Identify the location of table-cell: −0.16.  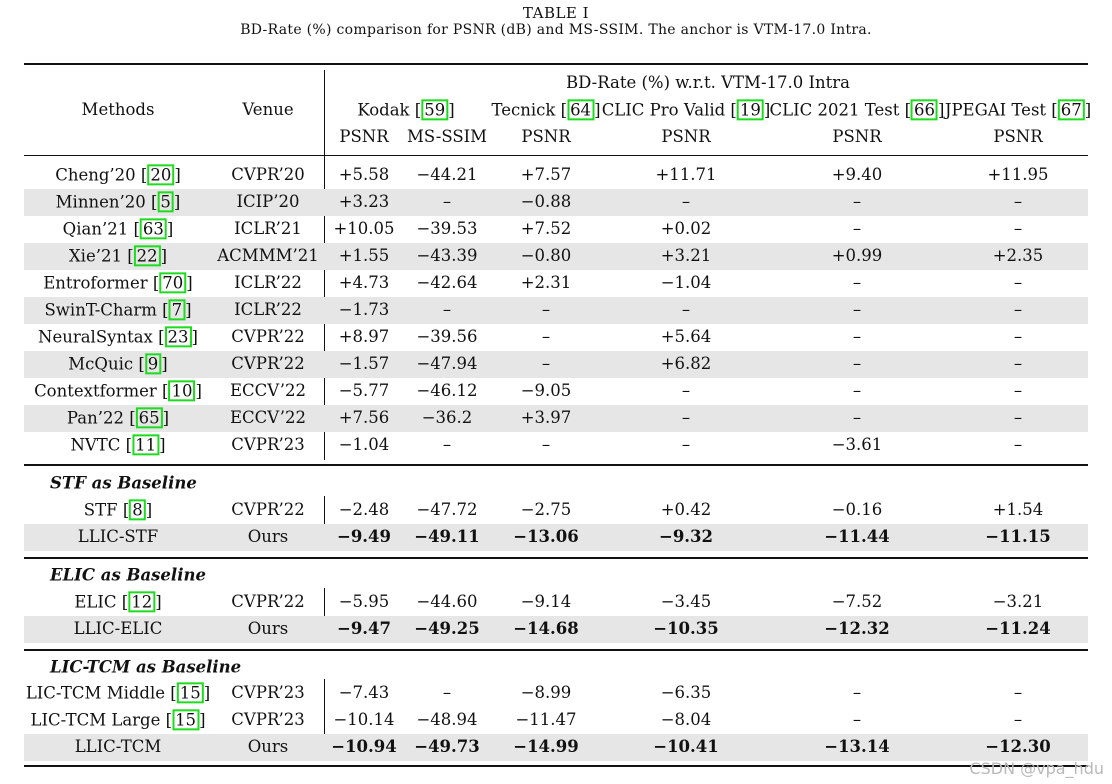
(857, 509).